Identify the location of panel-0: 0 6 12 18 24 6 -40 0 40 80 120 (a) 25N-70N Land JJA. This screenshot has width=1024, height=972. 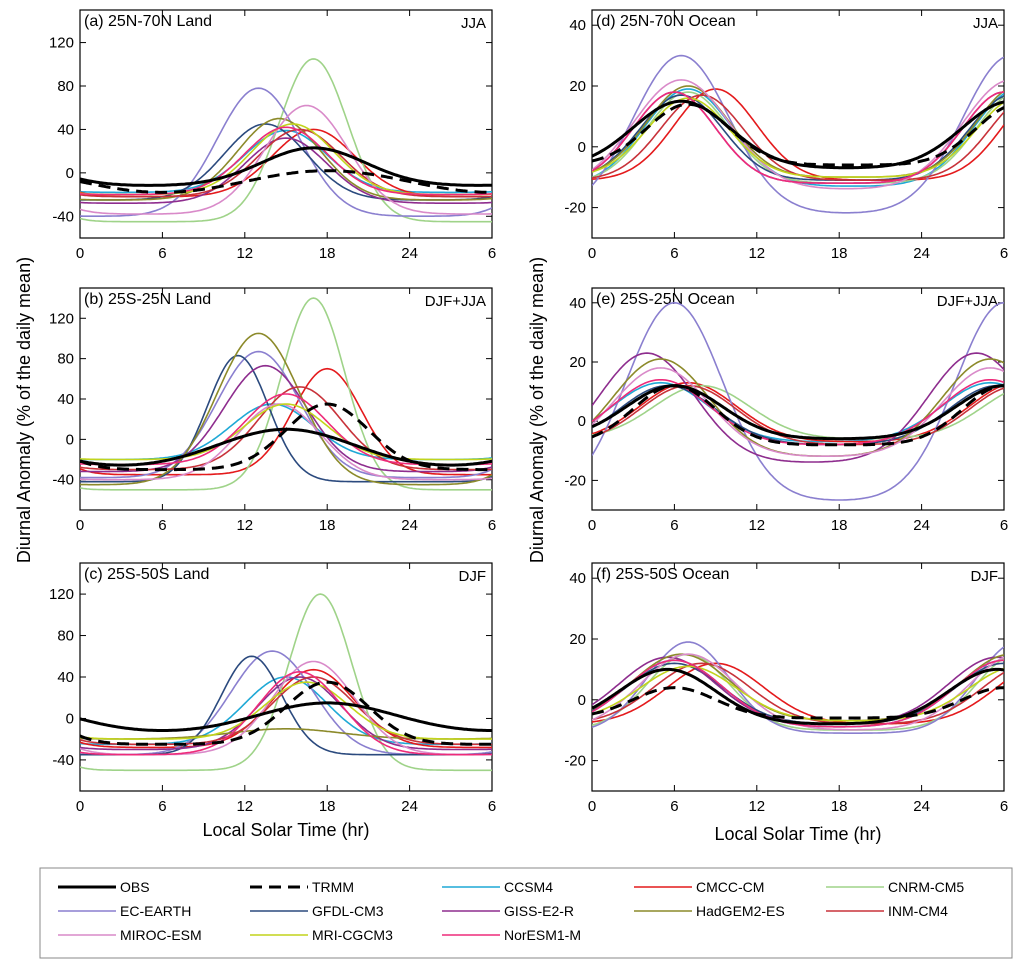
(272, 135).